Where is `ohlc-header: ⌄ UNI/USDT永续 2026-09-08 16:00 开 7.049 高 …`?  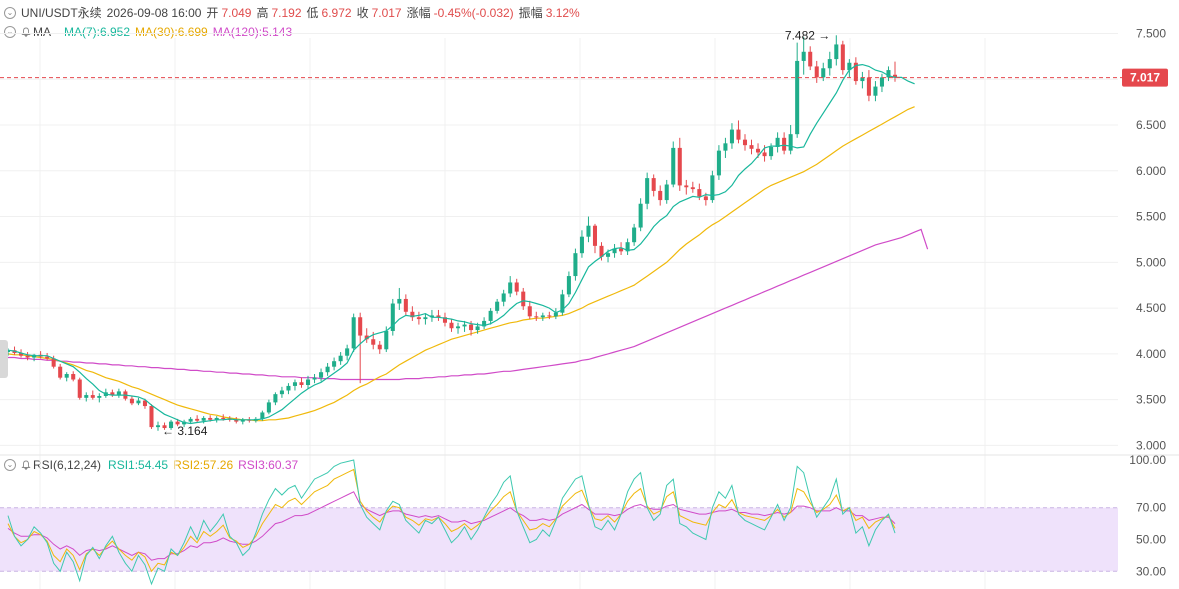 ohlc-header: ⌄ UNI/USDT永续 2026-09-08 16:00 开 7.049 高 … is located at coordinates (292, 13).